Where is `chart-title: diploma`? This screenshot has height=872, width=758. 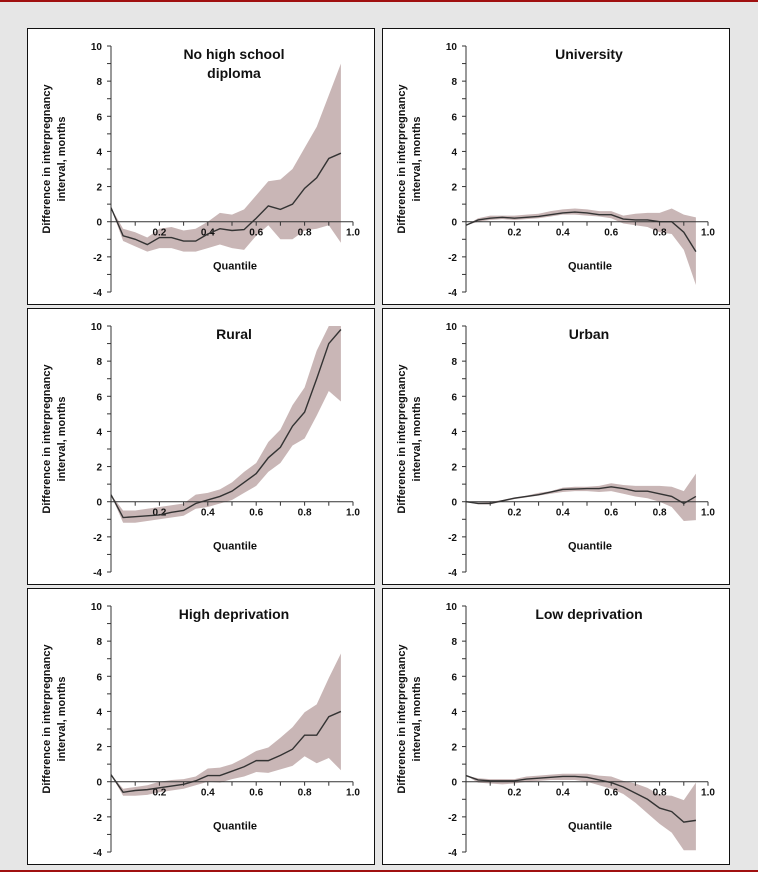
chart-title: diploma is located at coordinates (234, 73).